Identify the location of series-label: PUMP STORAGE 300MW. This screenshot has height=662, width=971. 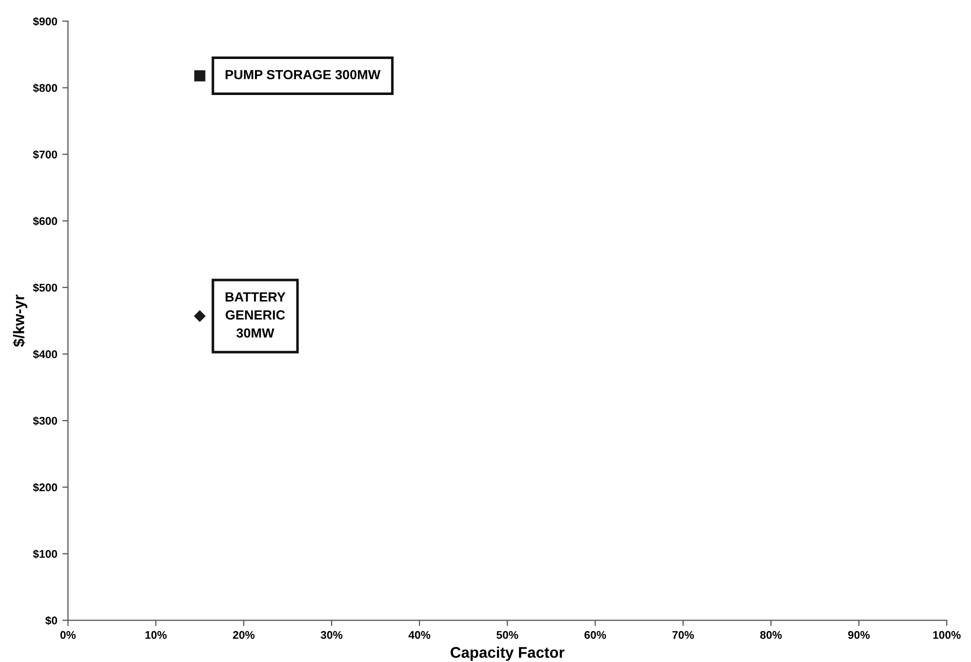
(303, 75).